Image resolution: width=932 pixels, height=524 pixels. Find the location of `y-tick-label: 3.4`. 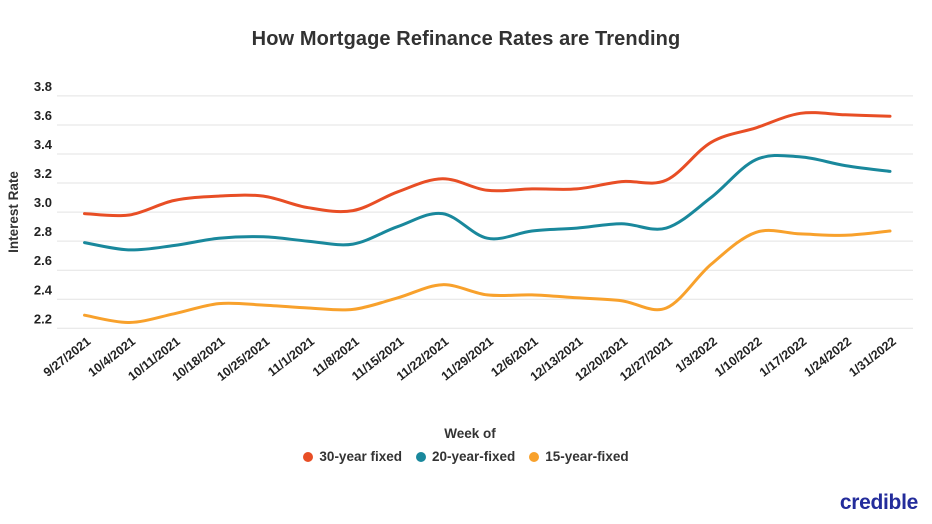

y-tick-label: 3.4 is located at coordinates (43, 144).